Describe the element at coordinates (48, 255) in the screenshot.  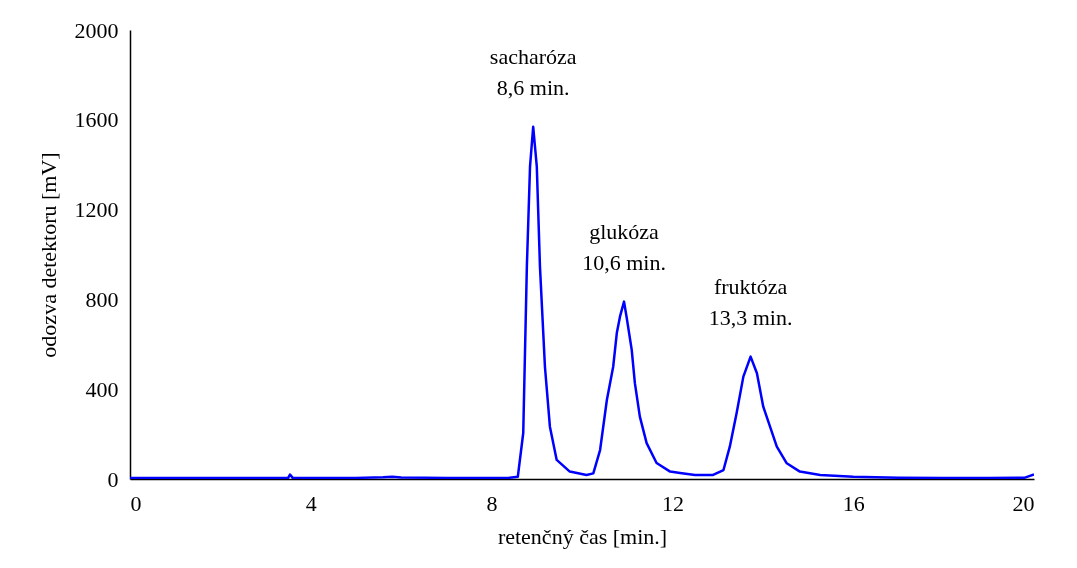
I see `y-axis-title: odozva detektoru [mV]` at that location.